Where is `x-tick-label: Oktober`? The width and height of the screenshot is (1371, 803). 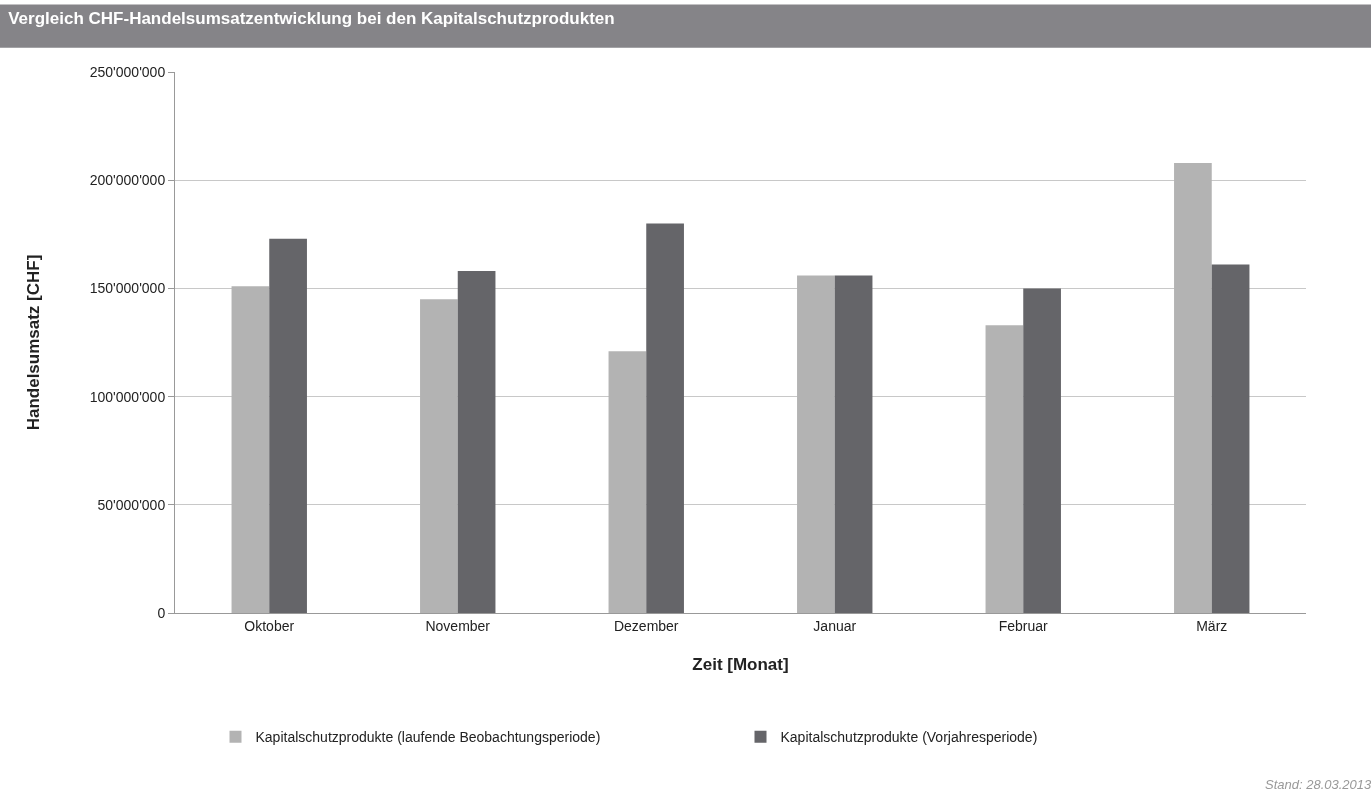 x-tick-label: Oktober is located at coordinates (269, 625).